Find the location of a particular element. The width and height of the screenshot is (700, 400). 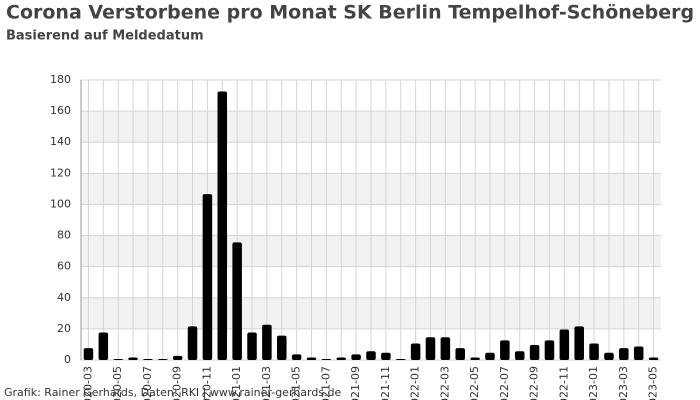

y-tick-label: 100 is located at coordinates (60, 203).